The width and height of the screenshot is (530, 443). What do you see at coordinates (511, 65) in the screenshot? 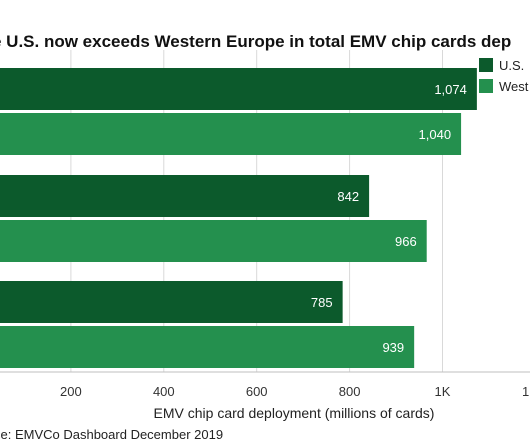
I see `legend-label: U.S.` at bounding box center [511, 65].